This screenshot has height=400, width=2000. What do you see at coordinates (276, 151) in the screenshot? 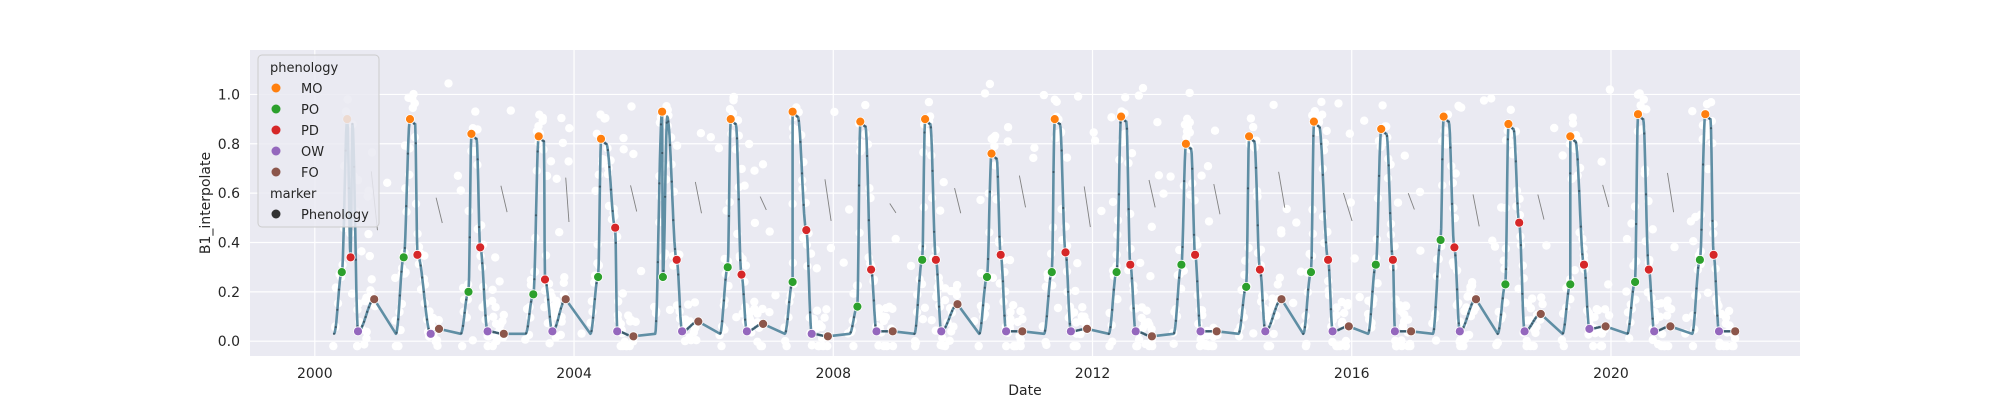
I see `legend-marker-ow` at bounding box center [276, 151].